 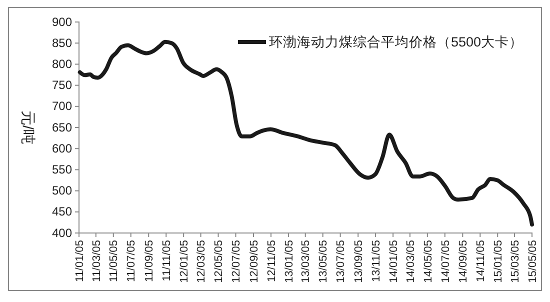 I want to click on y-tick-label: 550, so click(x=62, y=169).